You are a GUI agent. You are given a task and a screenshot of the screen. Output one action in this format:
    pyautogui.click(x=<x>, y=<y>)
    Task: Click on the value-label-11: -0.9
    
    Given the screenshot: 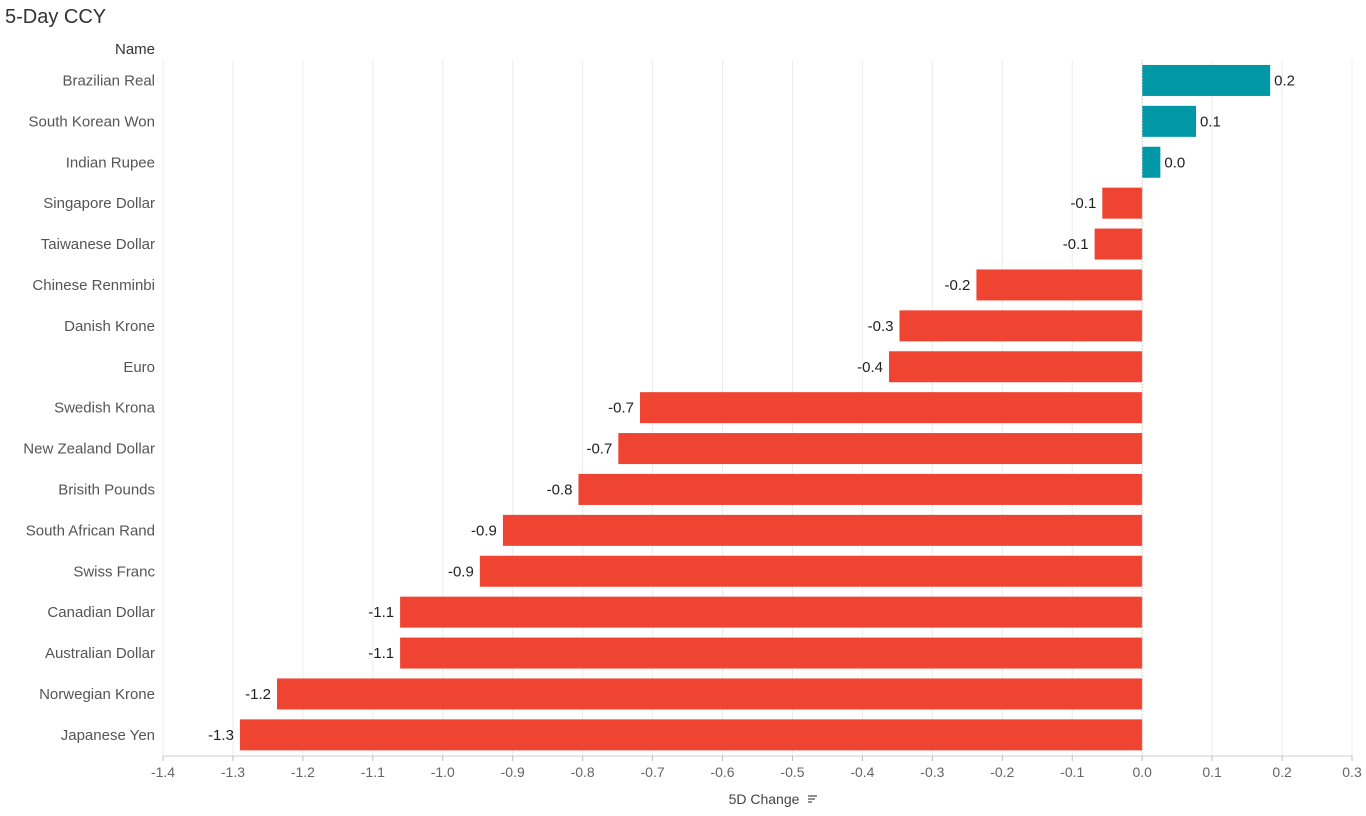 What is the action you would take?
    pyautogui.click(x=484, y=530)
    